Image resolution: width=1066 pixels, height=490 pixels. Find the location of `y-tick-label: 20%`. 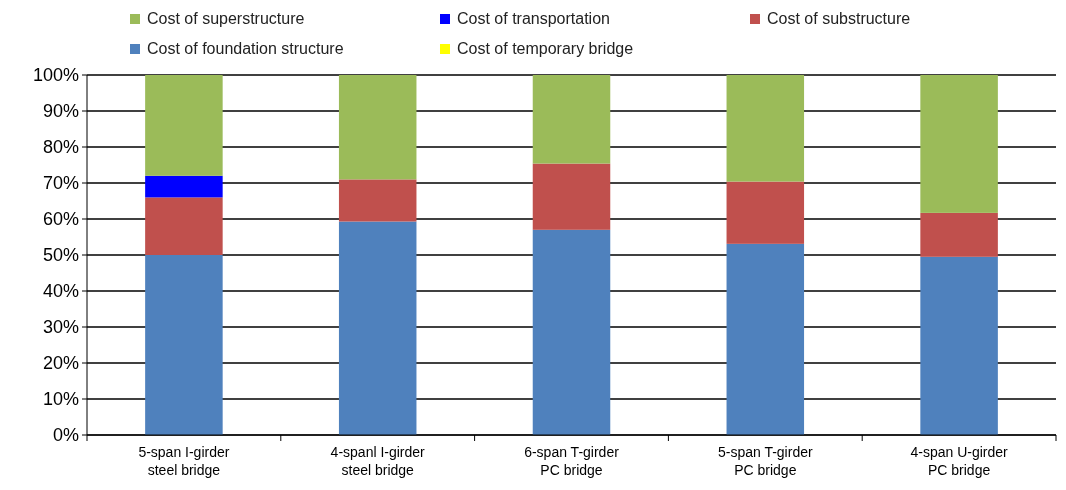

y-tick-label: 20% is located at coordinates (60, 363).